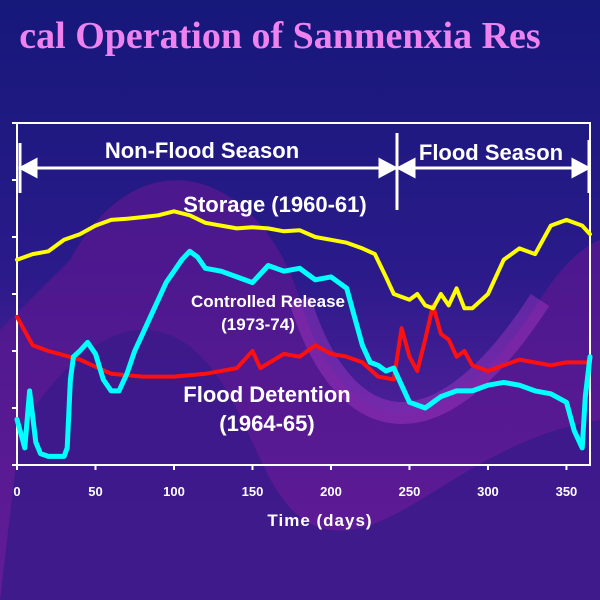  Describe the element at coordinates (388, 168) in the screenshot. I see `arrowhead-mid-left` at that location.